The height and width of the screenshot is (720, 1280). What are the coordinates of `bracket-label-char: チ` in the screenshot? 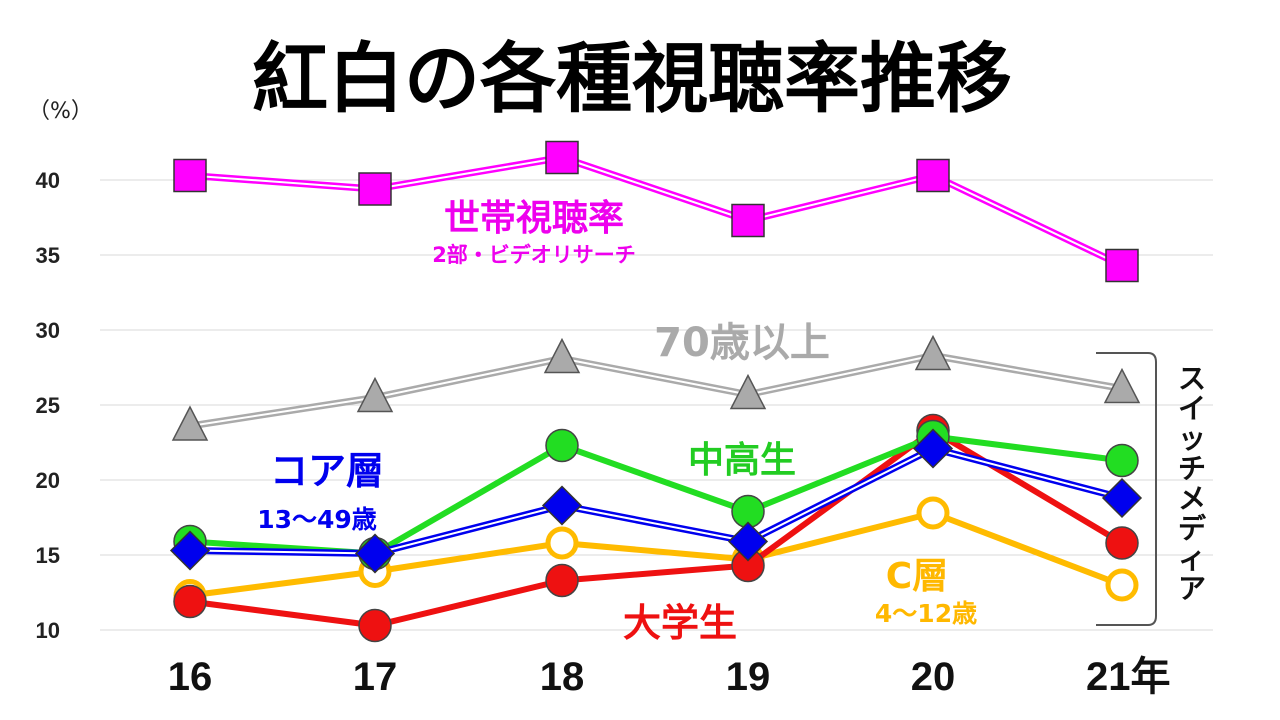 It's located at (1192, 468).